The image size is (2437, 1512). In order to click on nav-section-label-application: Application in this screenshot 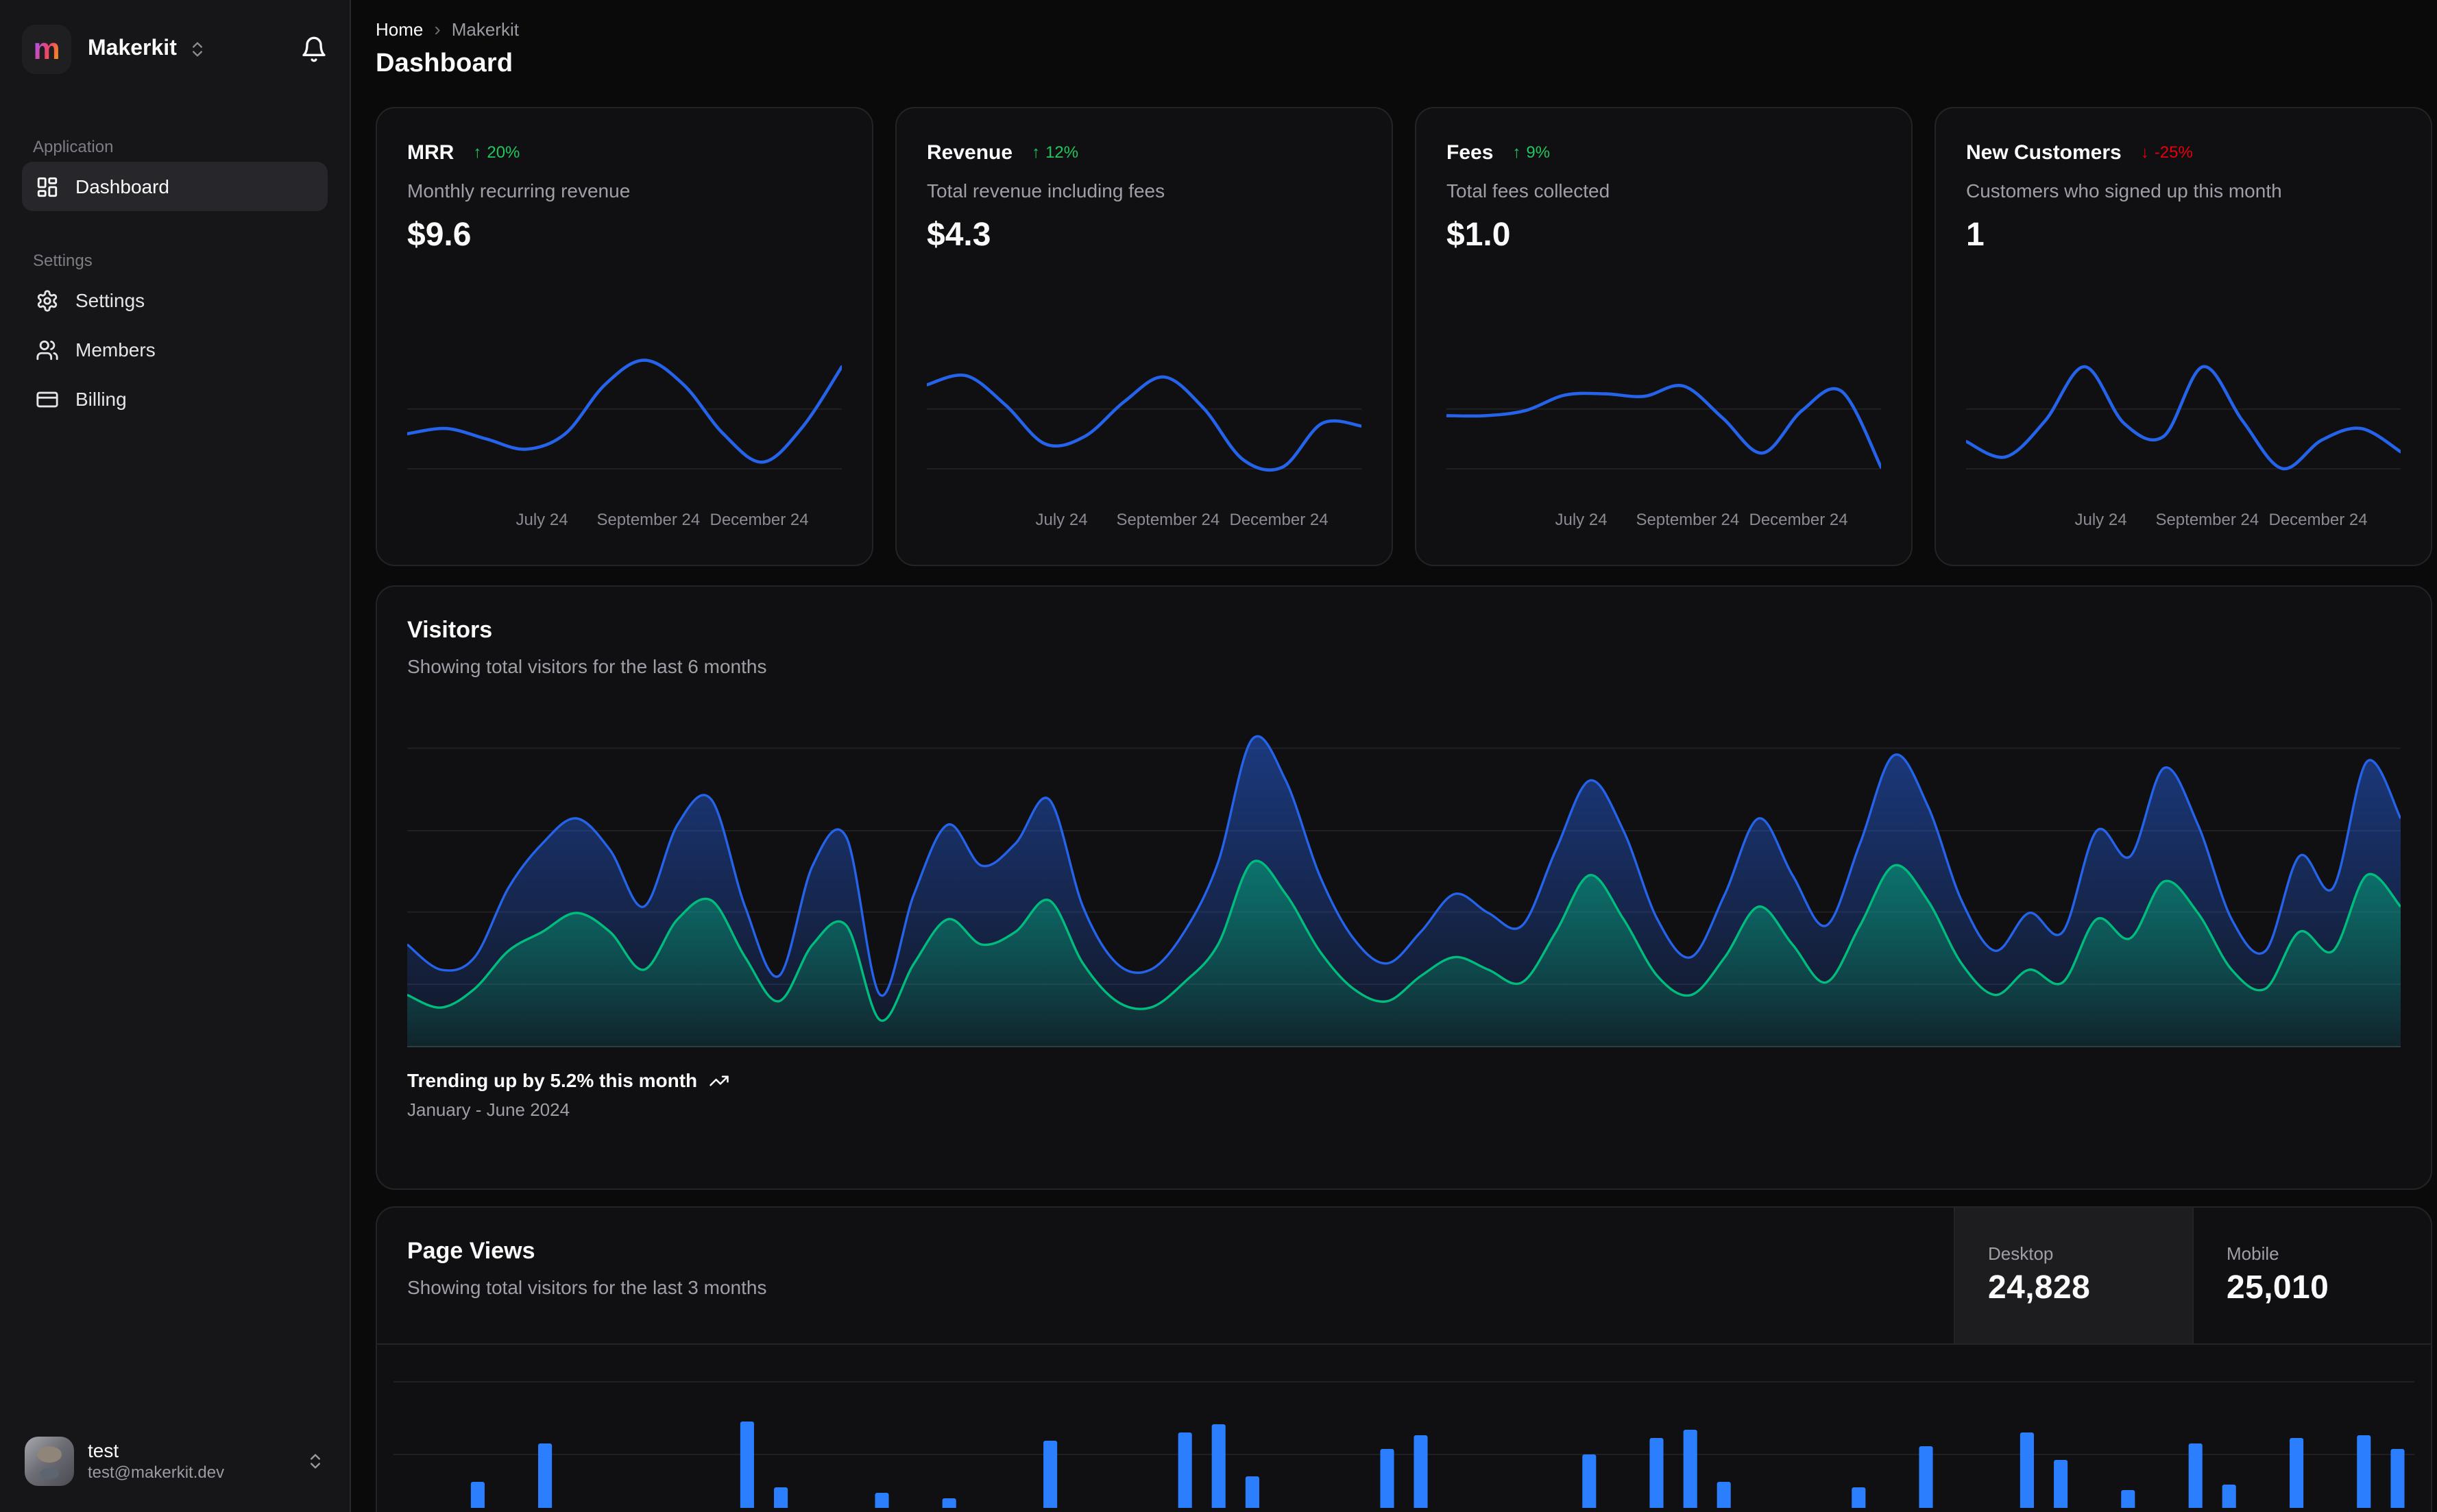, I will do `click(73, 147)`.